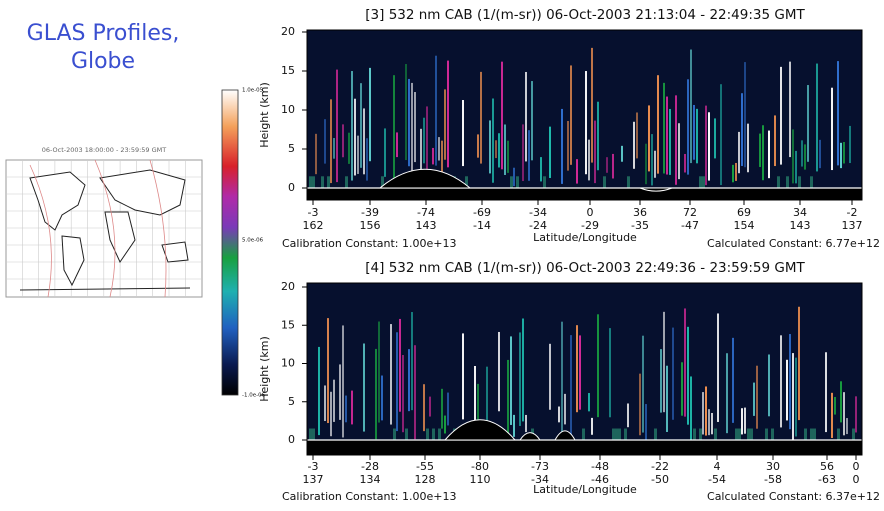 The image size is (884, 511). What do you see at coordinates (291, 439) in the screenshot?
I see `y-tick-label: 0` at bounding box center [291, 439].